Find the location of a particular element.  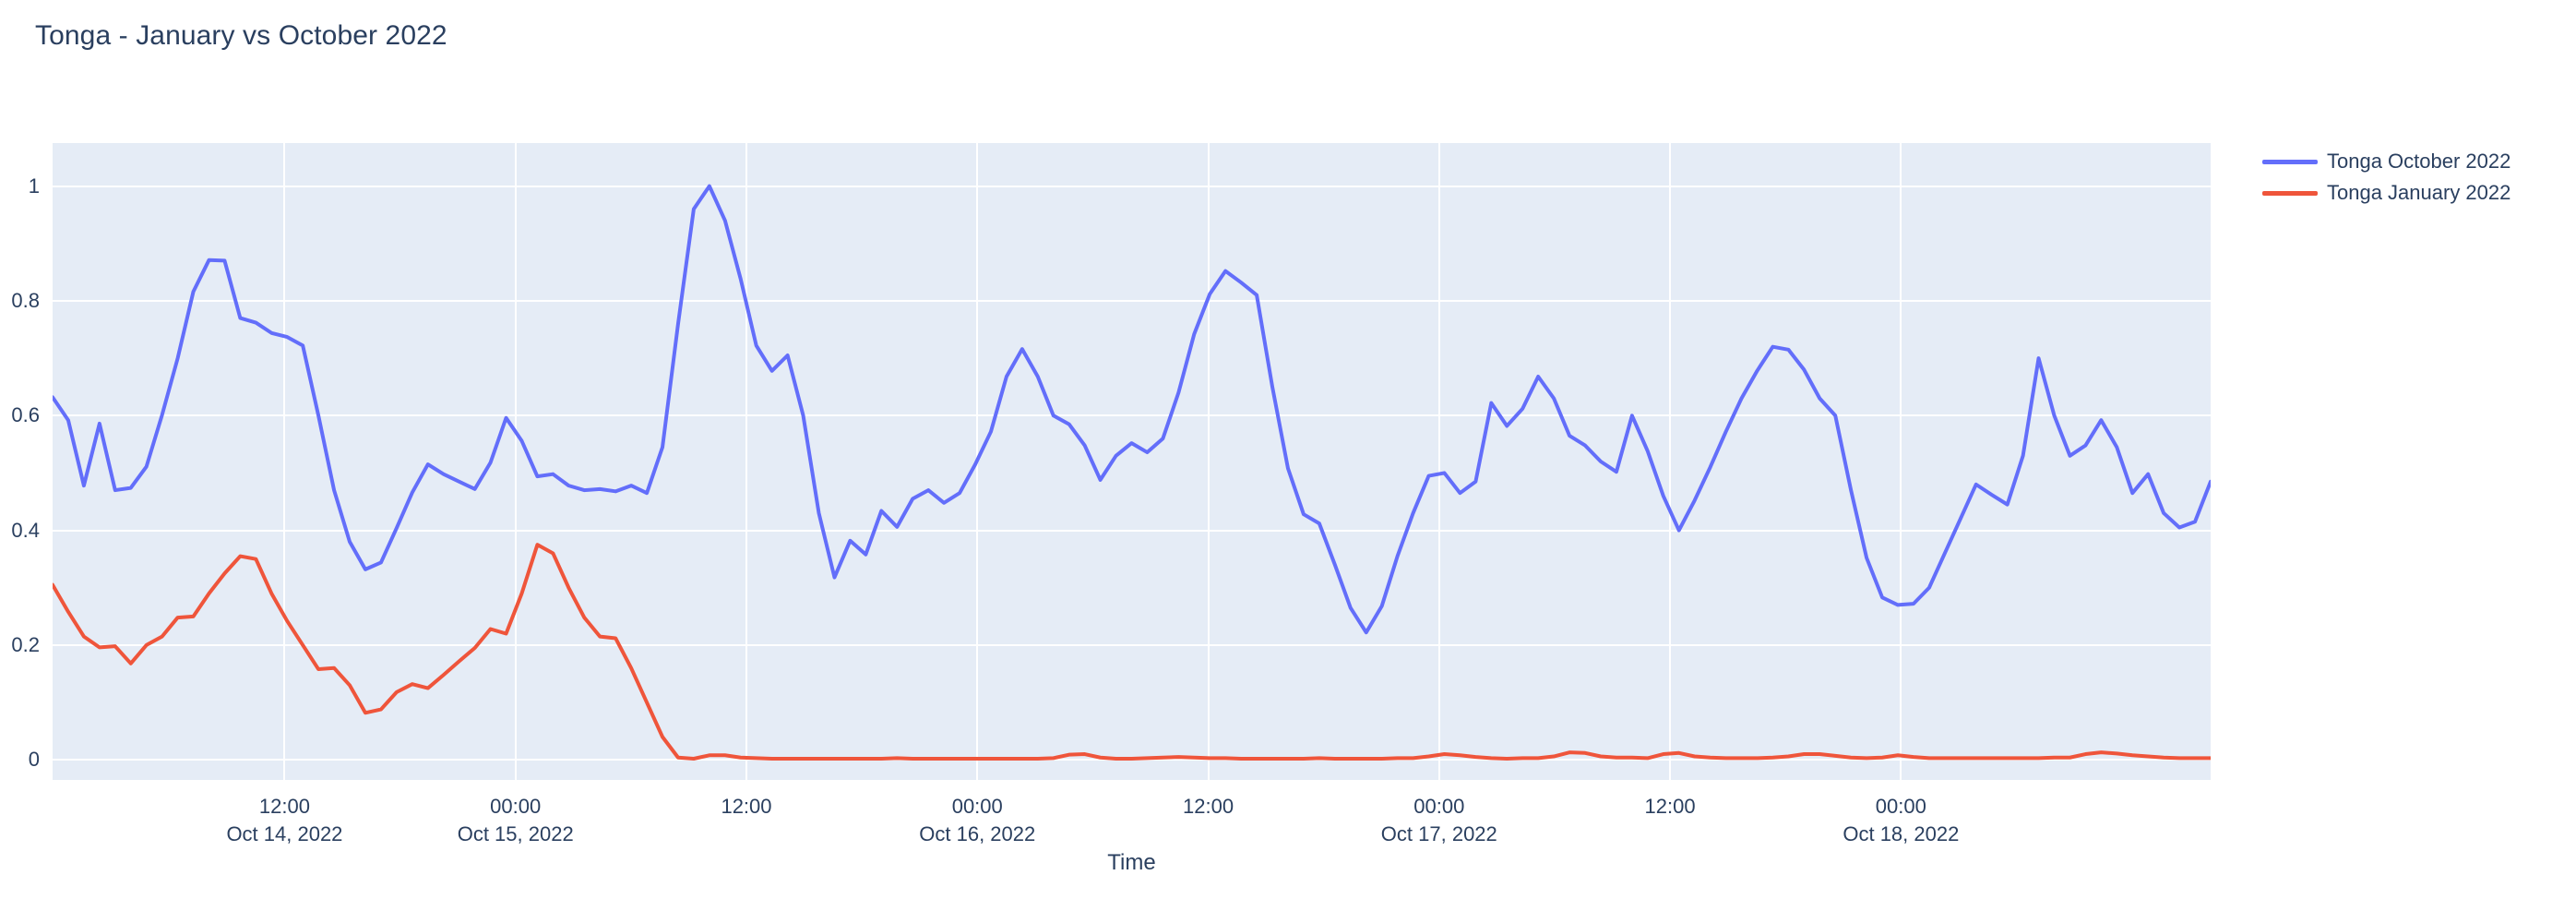

y-axis-tick-label: 0.6 is located at coordinates (25, 415).